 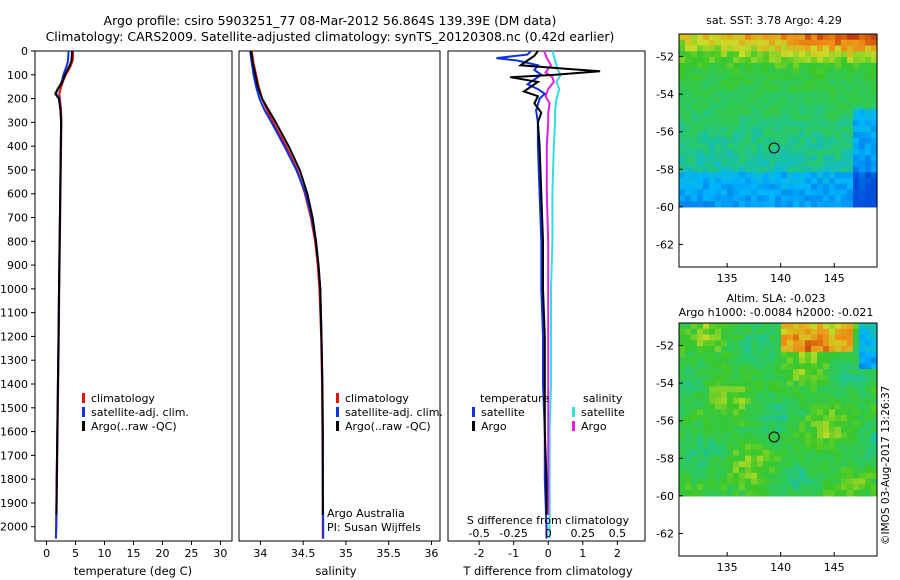 What do you see at coordinates (583, 533) in the screenshot?
I see `x2-tick-label: 0.25` at bounding box center [583, 533].